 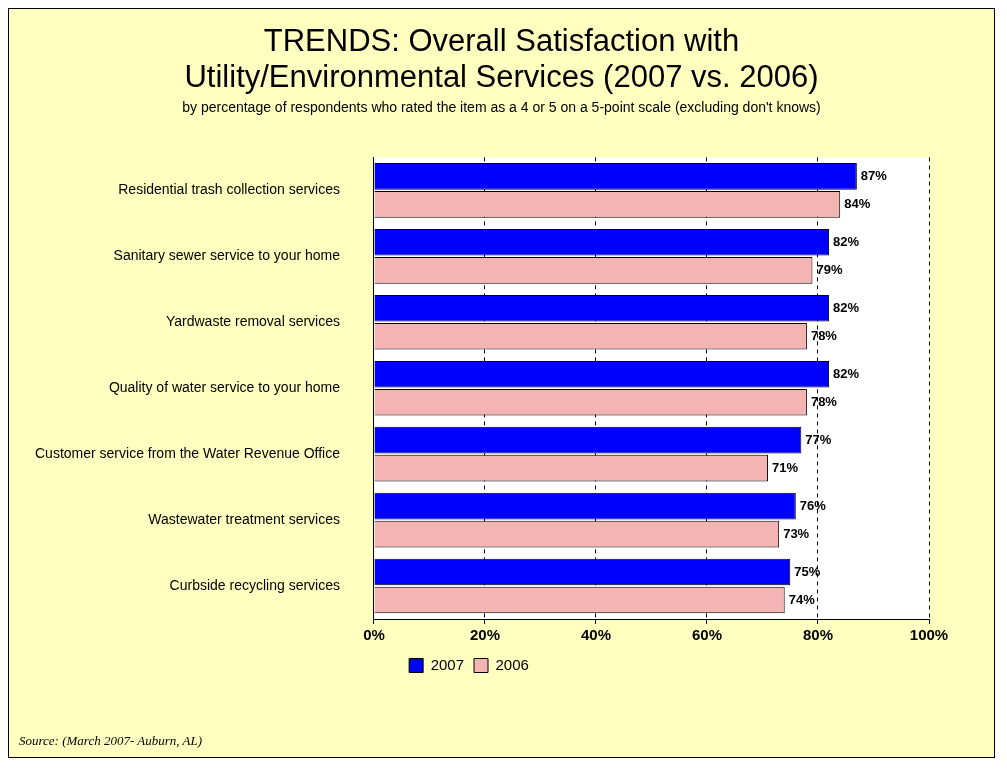 I want to click on data-label: 71%, so click(x=785, y=467).